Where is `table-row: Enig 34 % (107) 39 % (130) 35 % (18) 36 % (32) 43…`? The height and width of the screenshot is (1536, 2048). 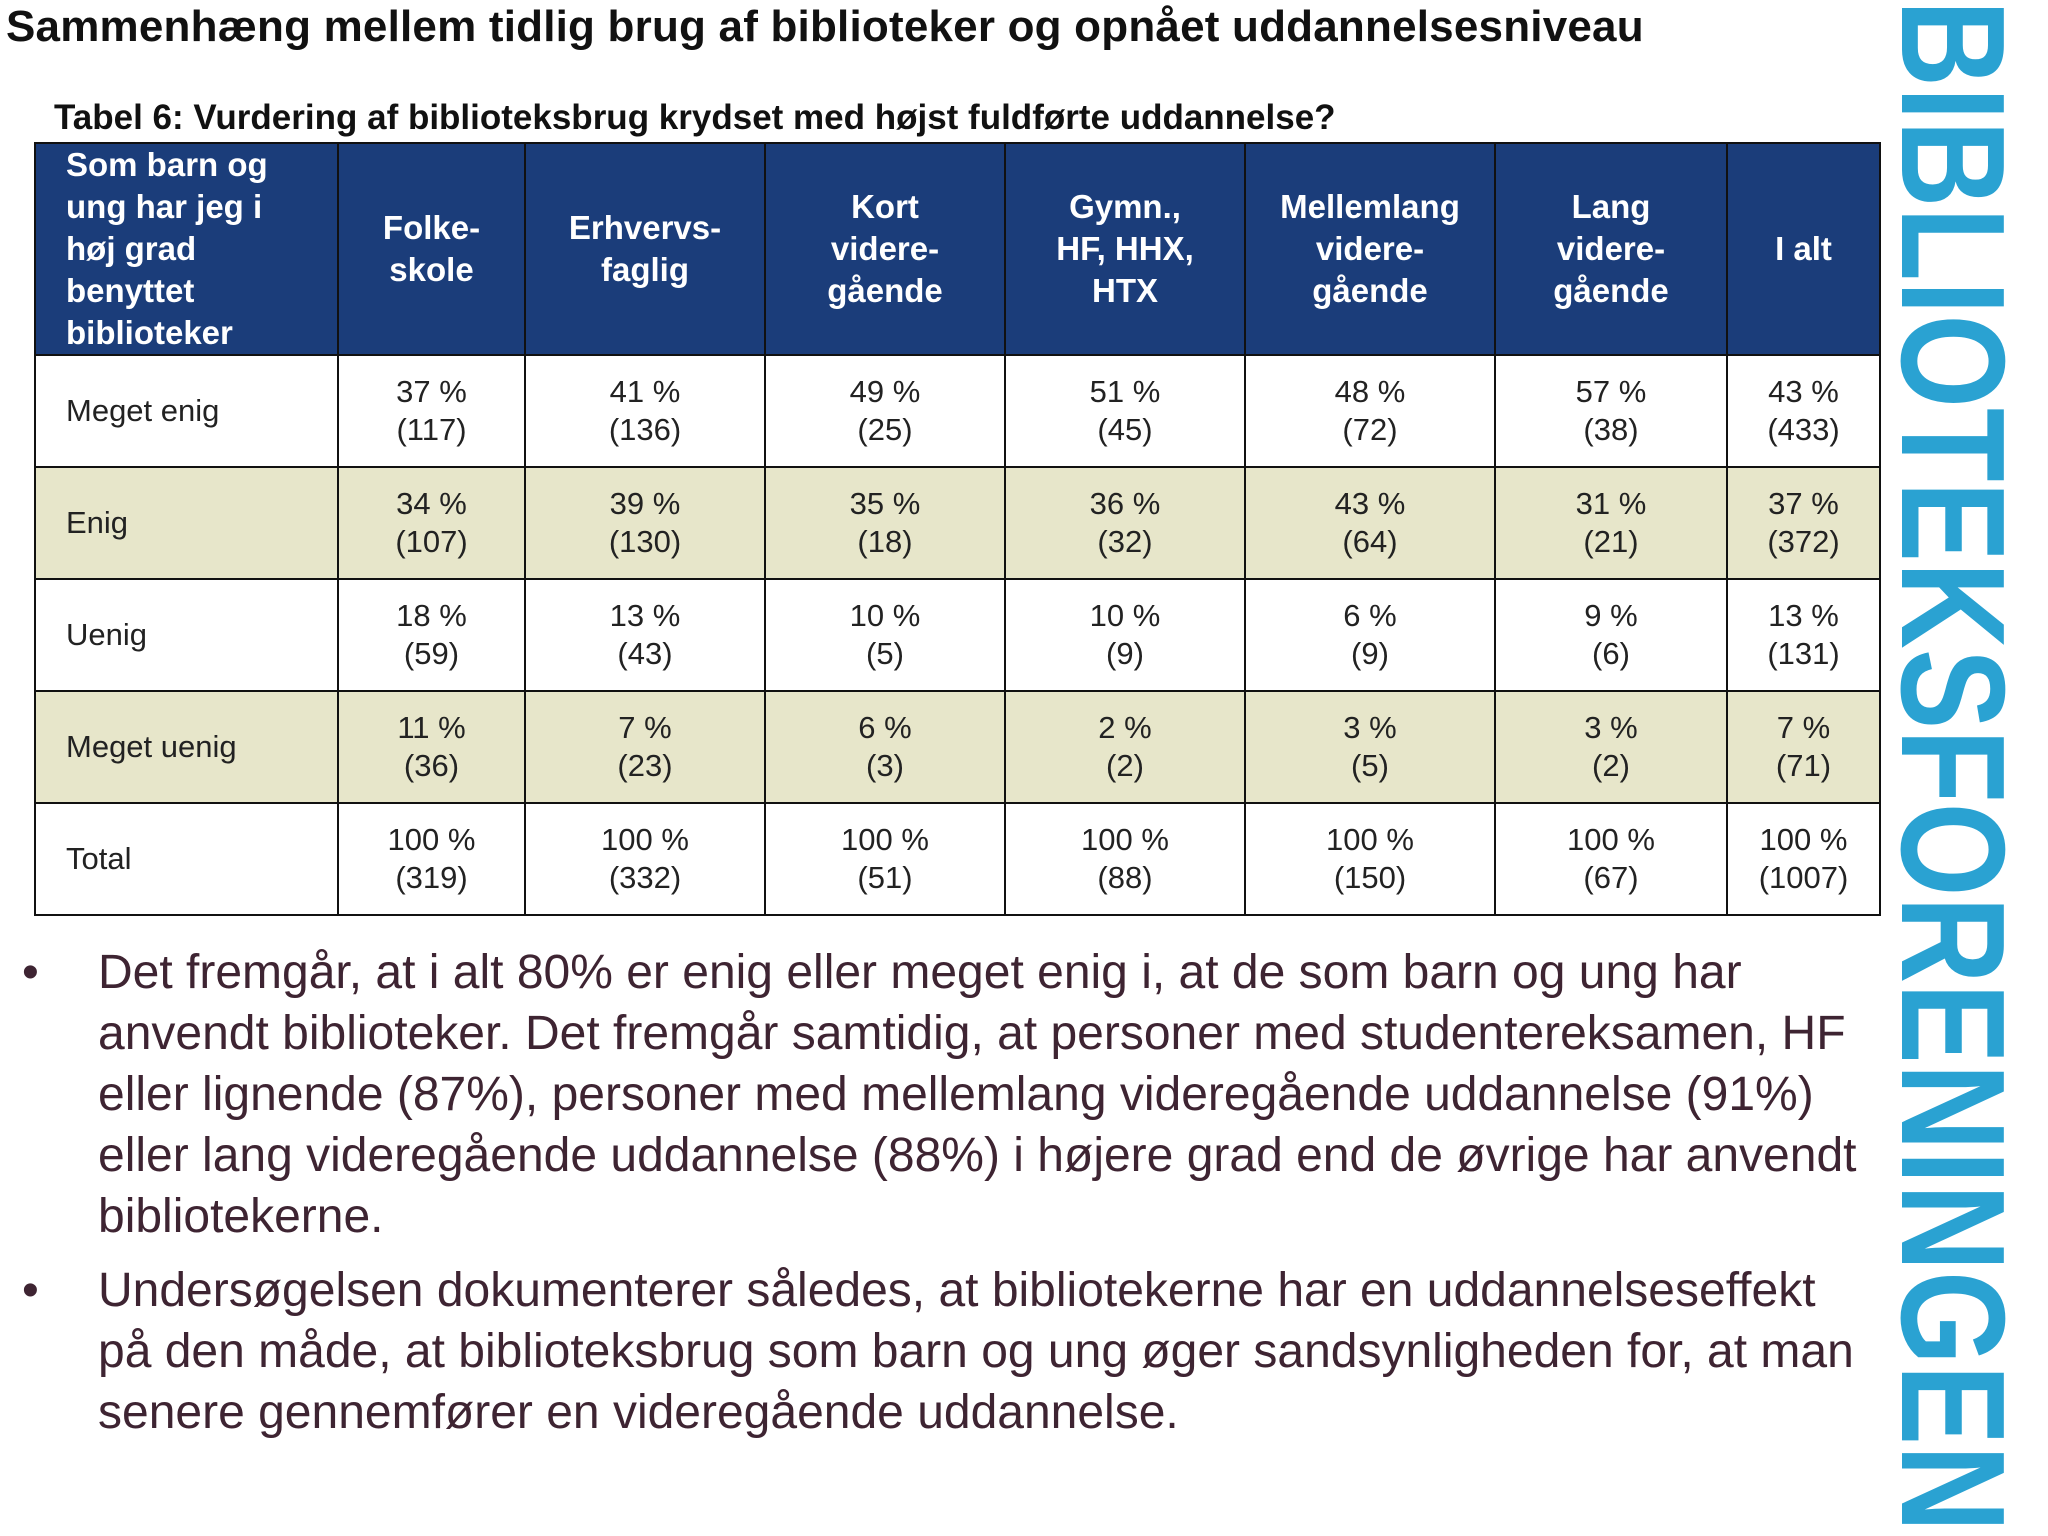
table-row: Enig 34 % (107) 39 % (130) 35 % (18) 36 % (32) 43… is located at coordinates (957, 523).